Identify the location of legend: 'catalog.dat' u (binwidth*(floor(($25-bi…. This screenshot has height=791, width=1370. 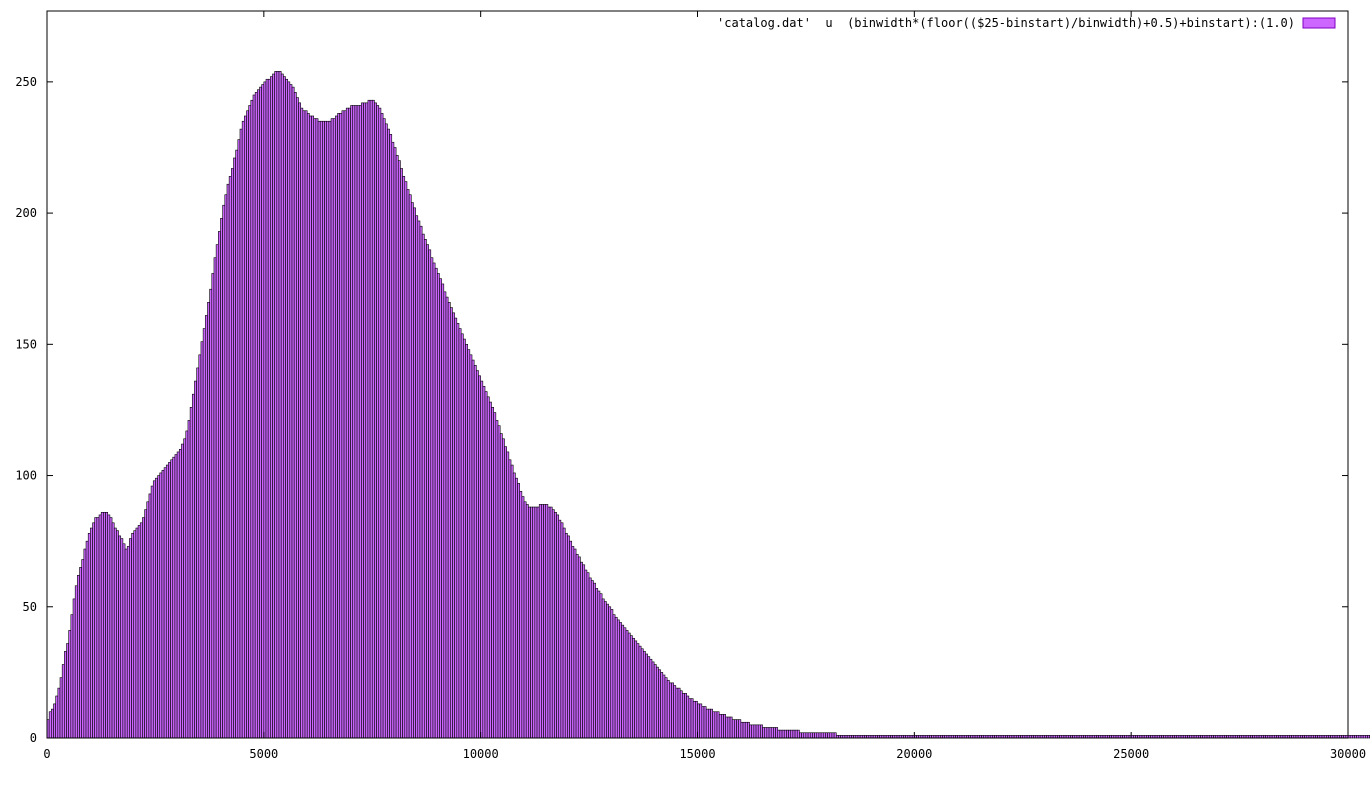
(1026, 23).